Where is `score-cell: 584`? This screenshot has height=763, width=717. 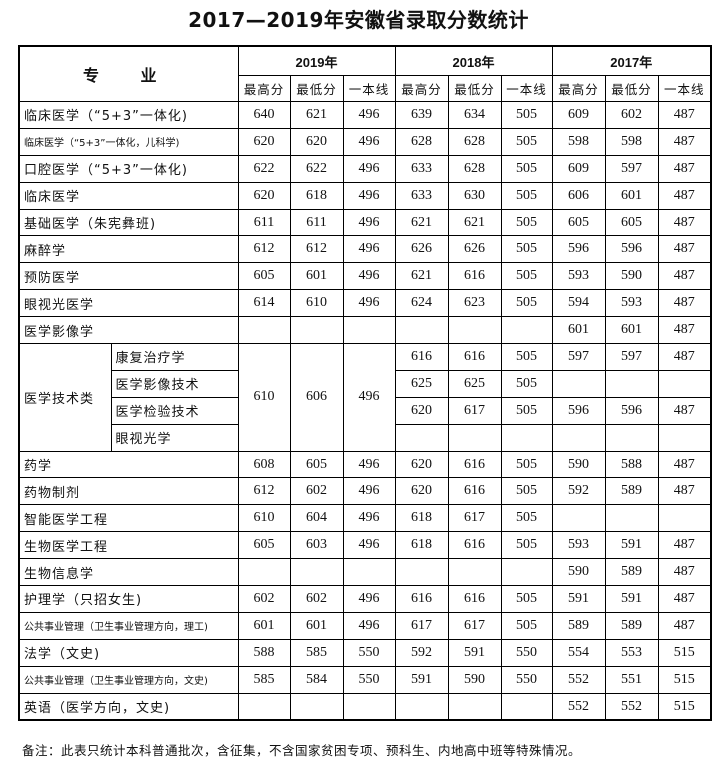 score-cell: 584 is located at coordinates (316, 679).